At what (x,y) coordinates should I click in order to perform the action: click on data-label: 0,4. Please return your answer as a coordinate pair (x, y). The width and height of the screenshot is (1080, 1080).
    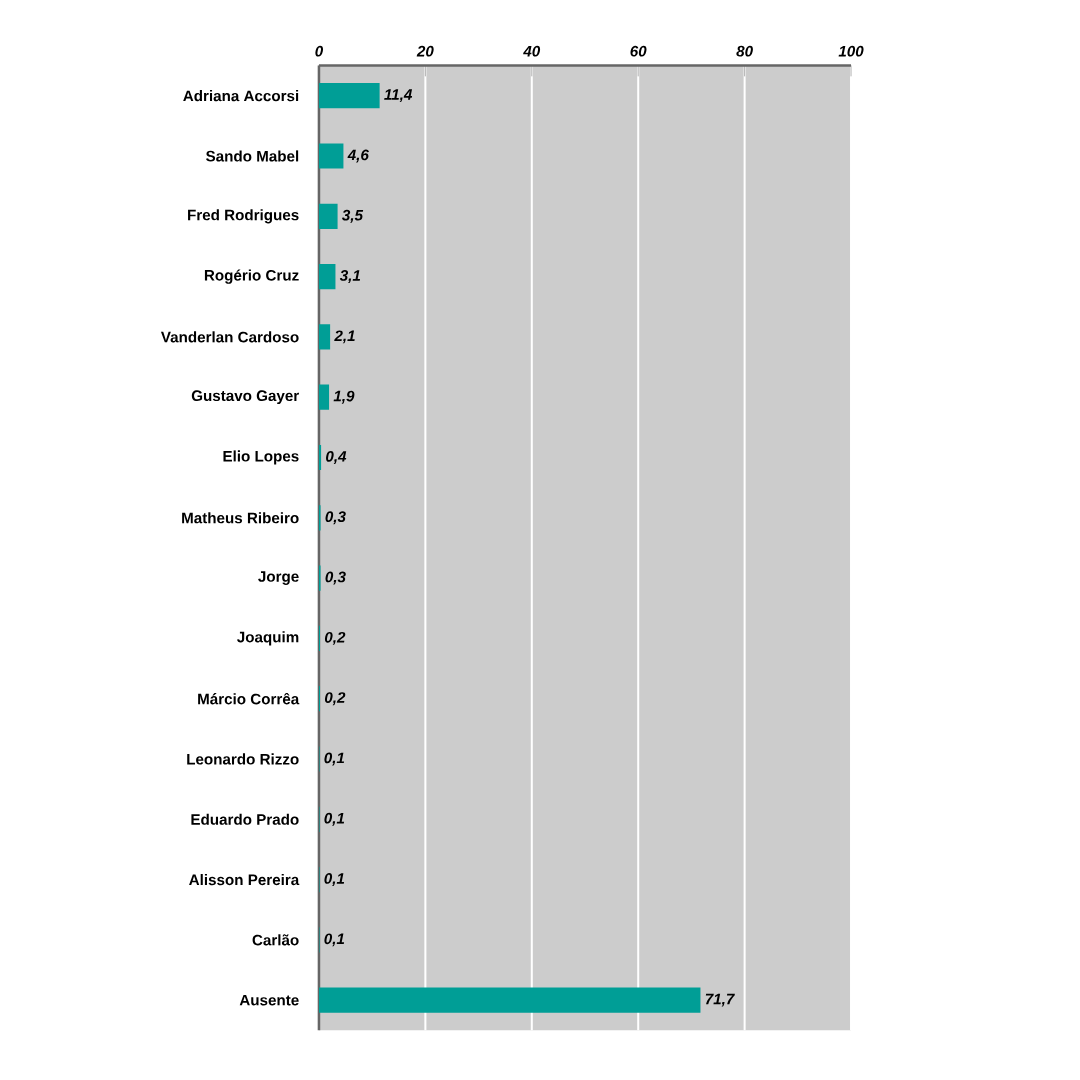
    Looking at the image, I should click on (336, 457).